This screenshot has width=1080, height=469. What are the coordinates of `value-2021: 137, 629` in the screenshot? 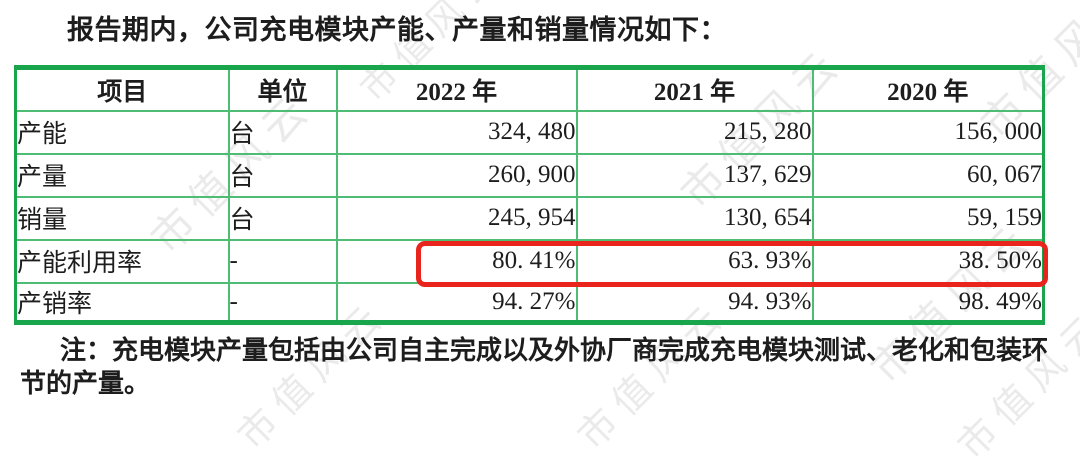 It's located at (694, 175).